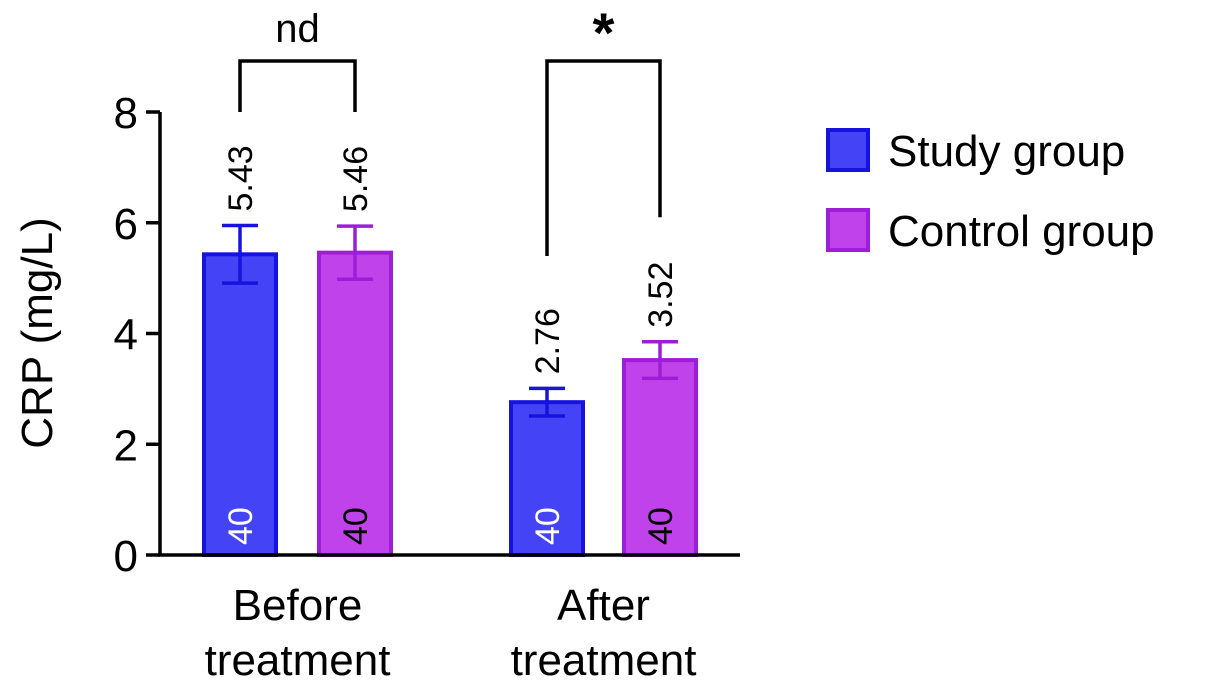  Describe the element at coordinates (356, 179) in the screenshot. I see `value-label: 5.46` at that location.